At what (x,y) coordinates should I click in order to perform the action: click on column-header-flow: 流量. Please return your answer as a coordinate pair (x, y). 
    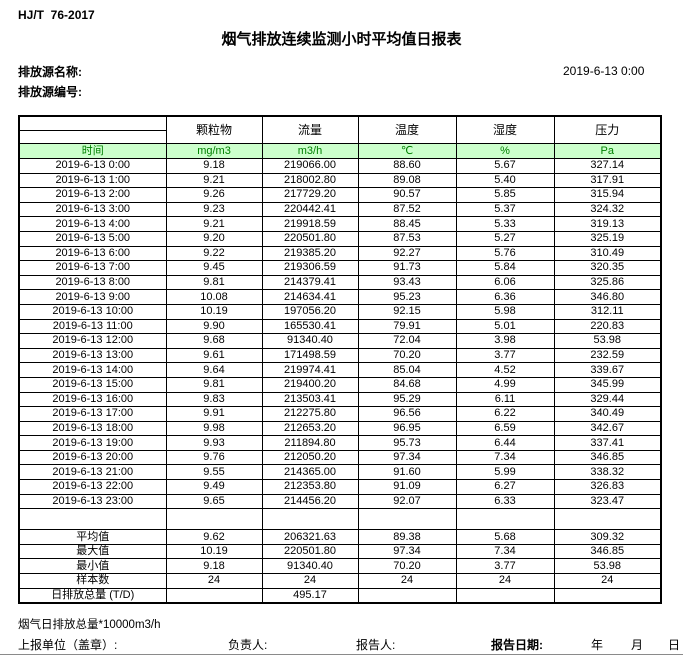
    Looking at the image, I should click on (310, 129).